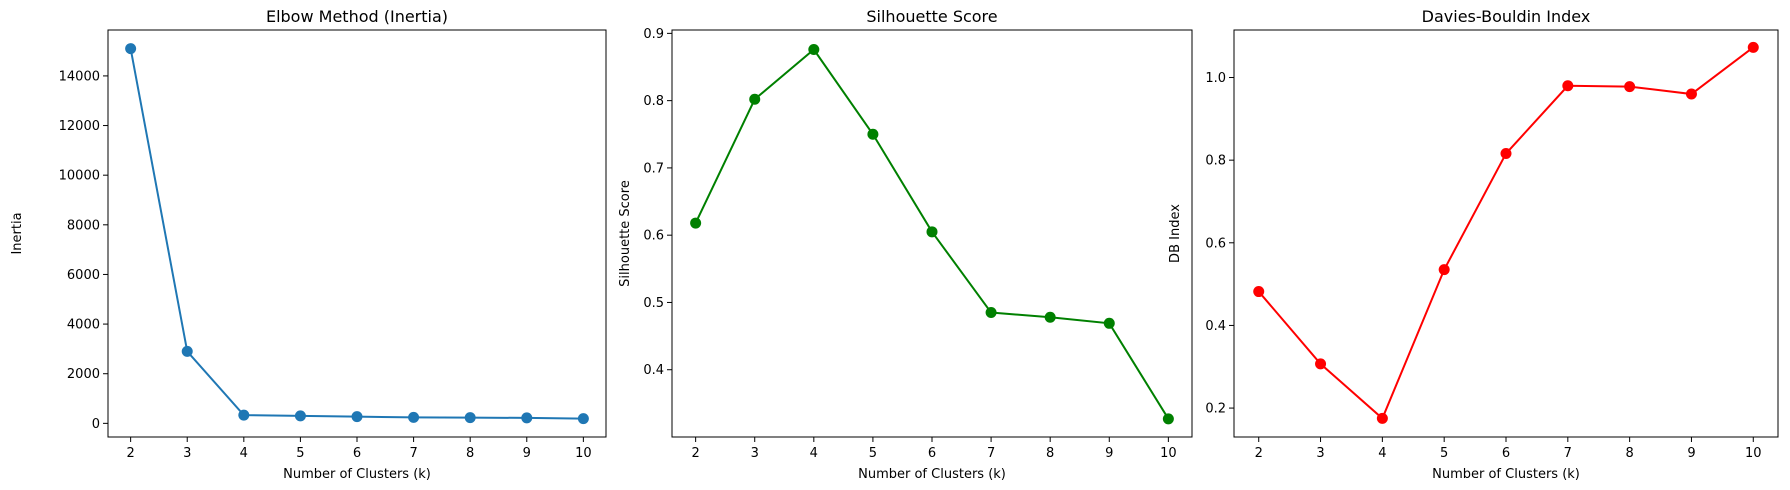 The height and width of the screenshot is (490, 1790). I want to click on silhouette-x-tick-label: 10, so click(1168, 453).